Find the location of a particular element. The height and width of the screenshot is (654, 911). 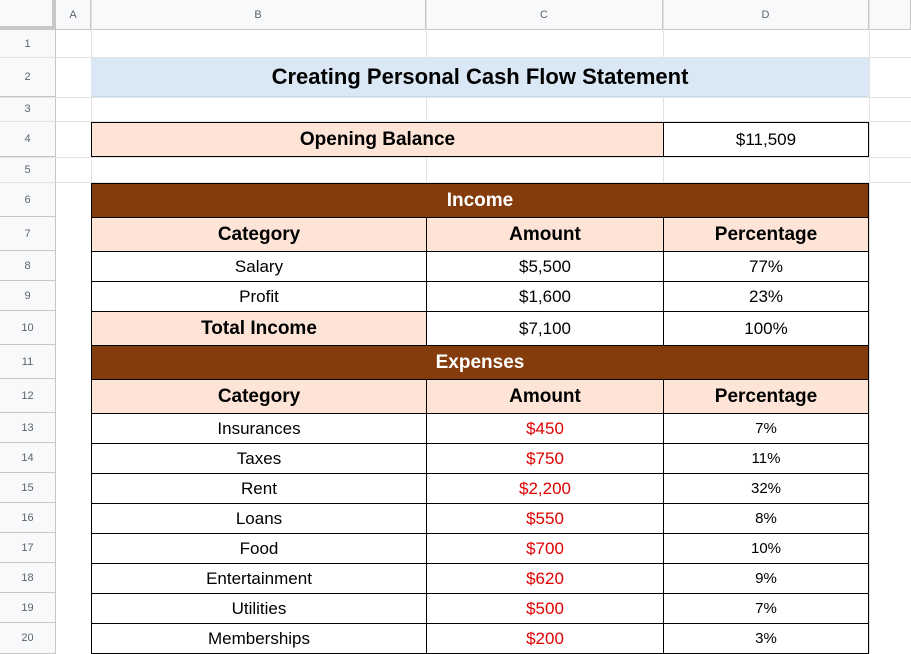

income-row-percentage: 77% is located at coordinates (766, 266).